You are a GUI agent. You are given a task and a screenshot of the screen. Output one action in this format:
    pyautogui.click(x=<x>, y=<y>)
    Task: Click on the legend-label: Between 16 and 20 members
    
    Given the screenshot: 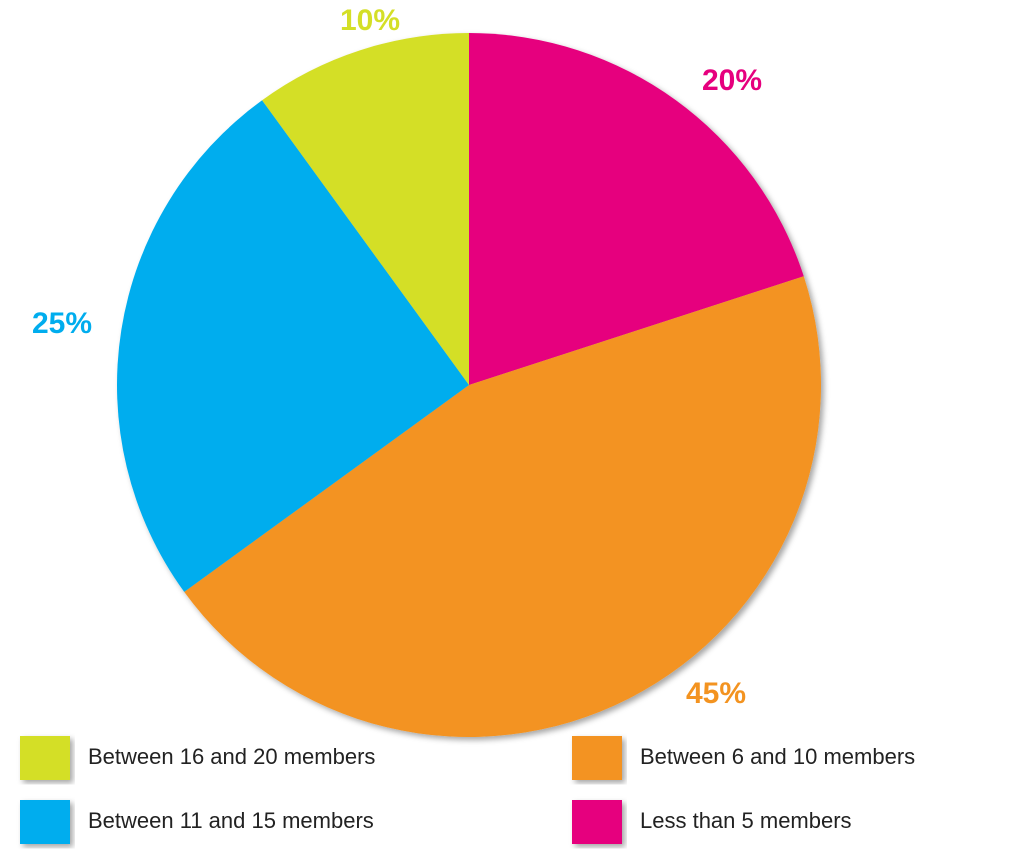 What is the action you would take?
    pyautogui.click(x=231, y=756)
    